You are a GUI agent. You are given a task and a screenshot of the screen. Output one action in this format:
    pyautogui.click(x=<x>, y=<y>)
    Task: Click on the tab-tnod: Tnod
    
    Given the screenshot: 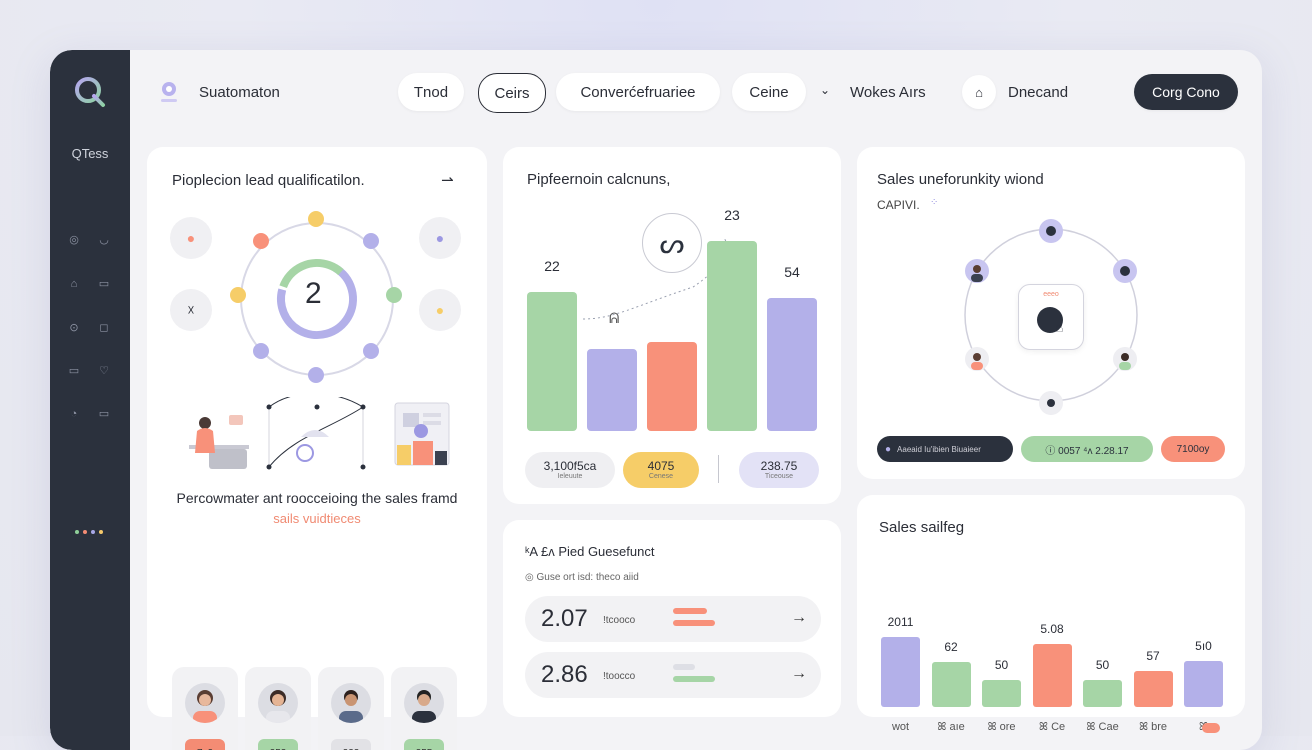 What is the action you would take?
    pyautogui.click(x=431, y=92)
    